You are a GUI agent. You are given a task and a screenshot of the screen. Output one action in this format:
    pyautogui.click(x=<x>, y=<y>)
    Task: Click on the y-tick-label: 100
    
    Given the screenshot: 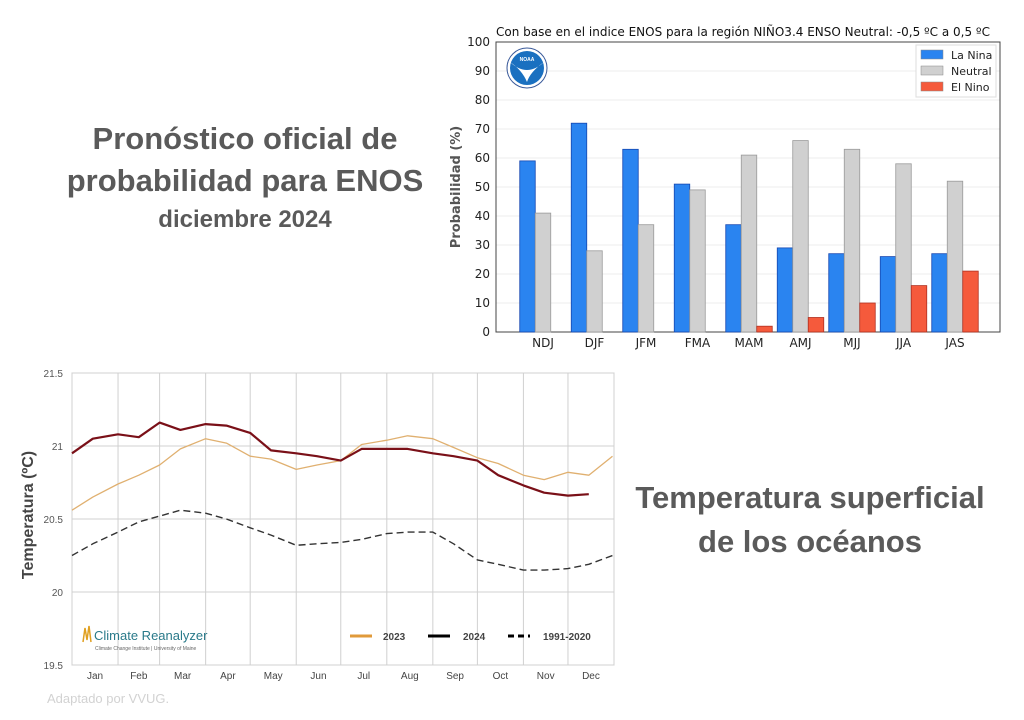 What is the action you would take?
    pyautogui.click(x=478, y=42)
    